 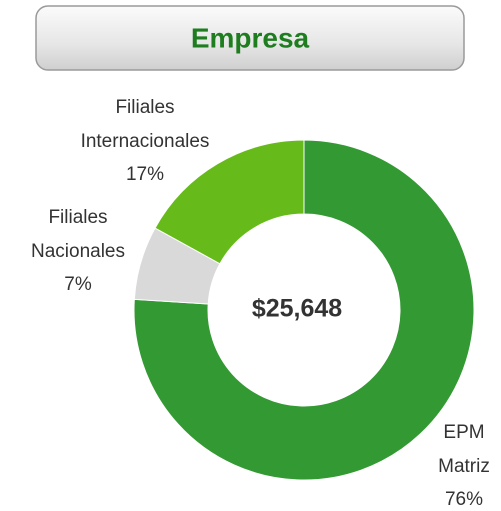 I want to click on donut-slice, so click(x=229, y=202).